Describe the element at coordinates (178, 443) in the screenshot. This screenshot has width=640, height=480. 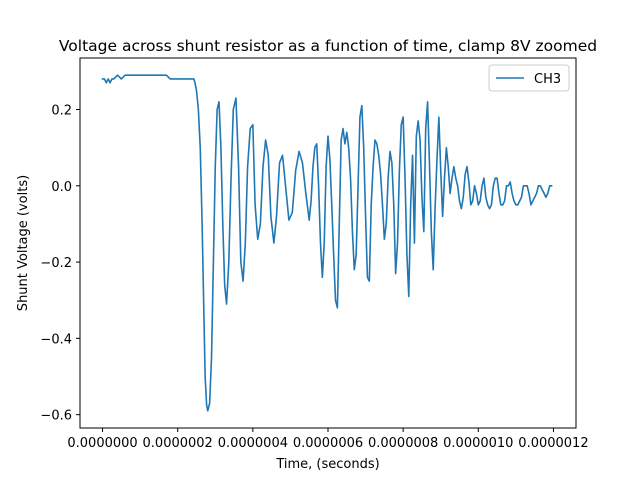
I see `x-tick-label: 0.0000002` at that location.